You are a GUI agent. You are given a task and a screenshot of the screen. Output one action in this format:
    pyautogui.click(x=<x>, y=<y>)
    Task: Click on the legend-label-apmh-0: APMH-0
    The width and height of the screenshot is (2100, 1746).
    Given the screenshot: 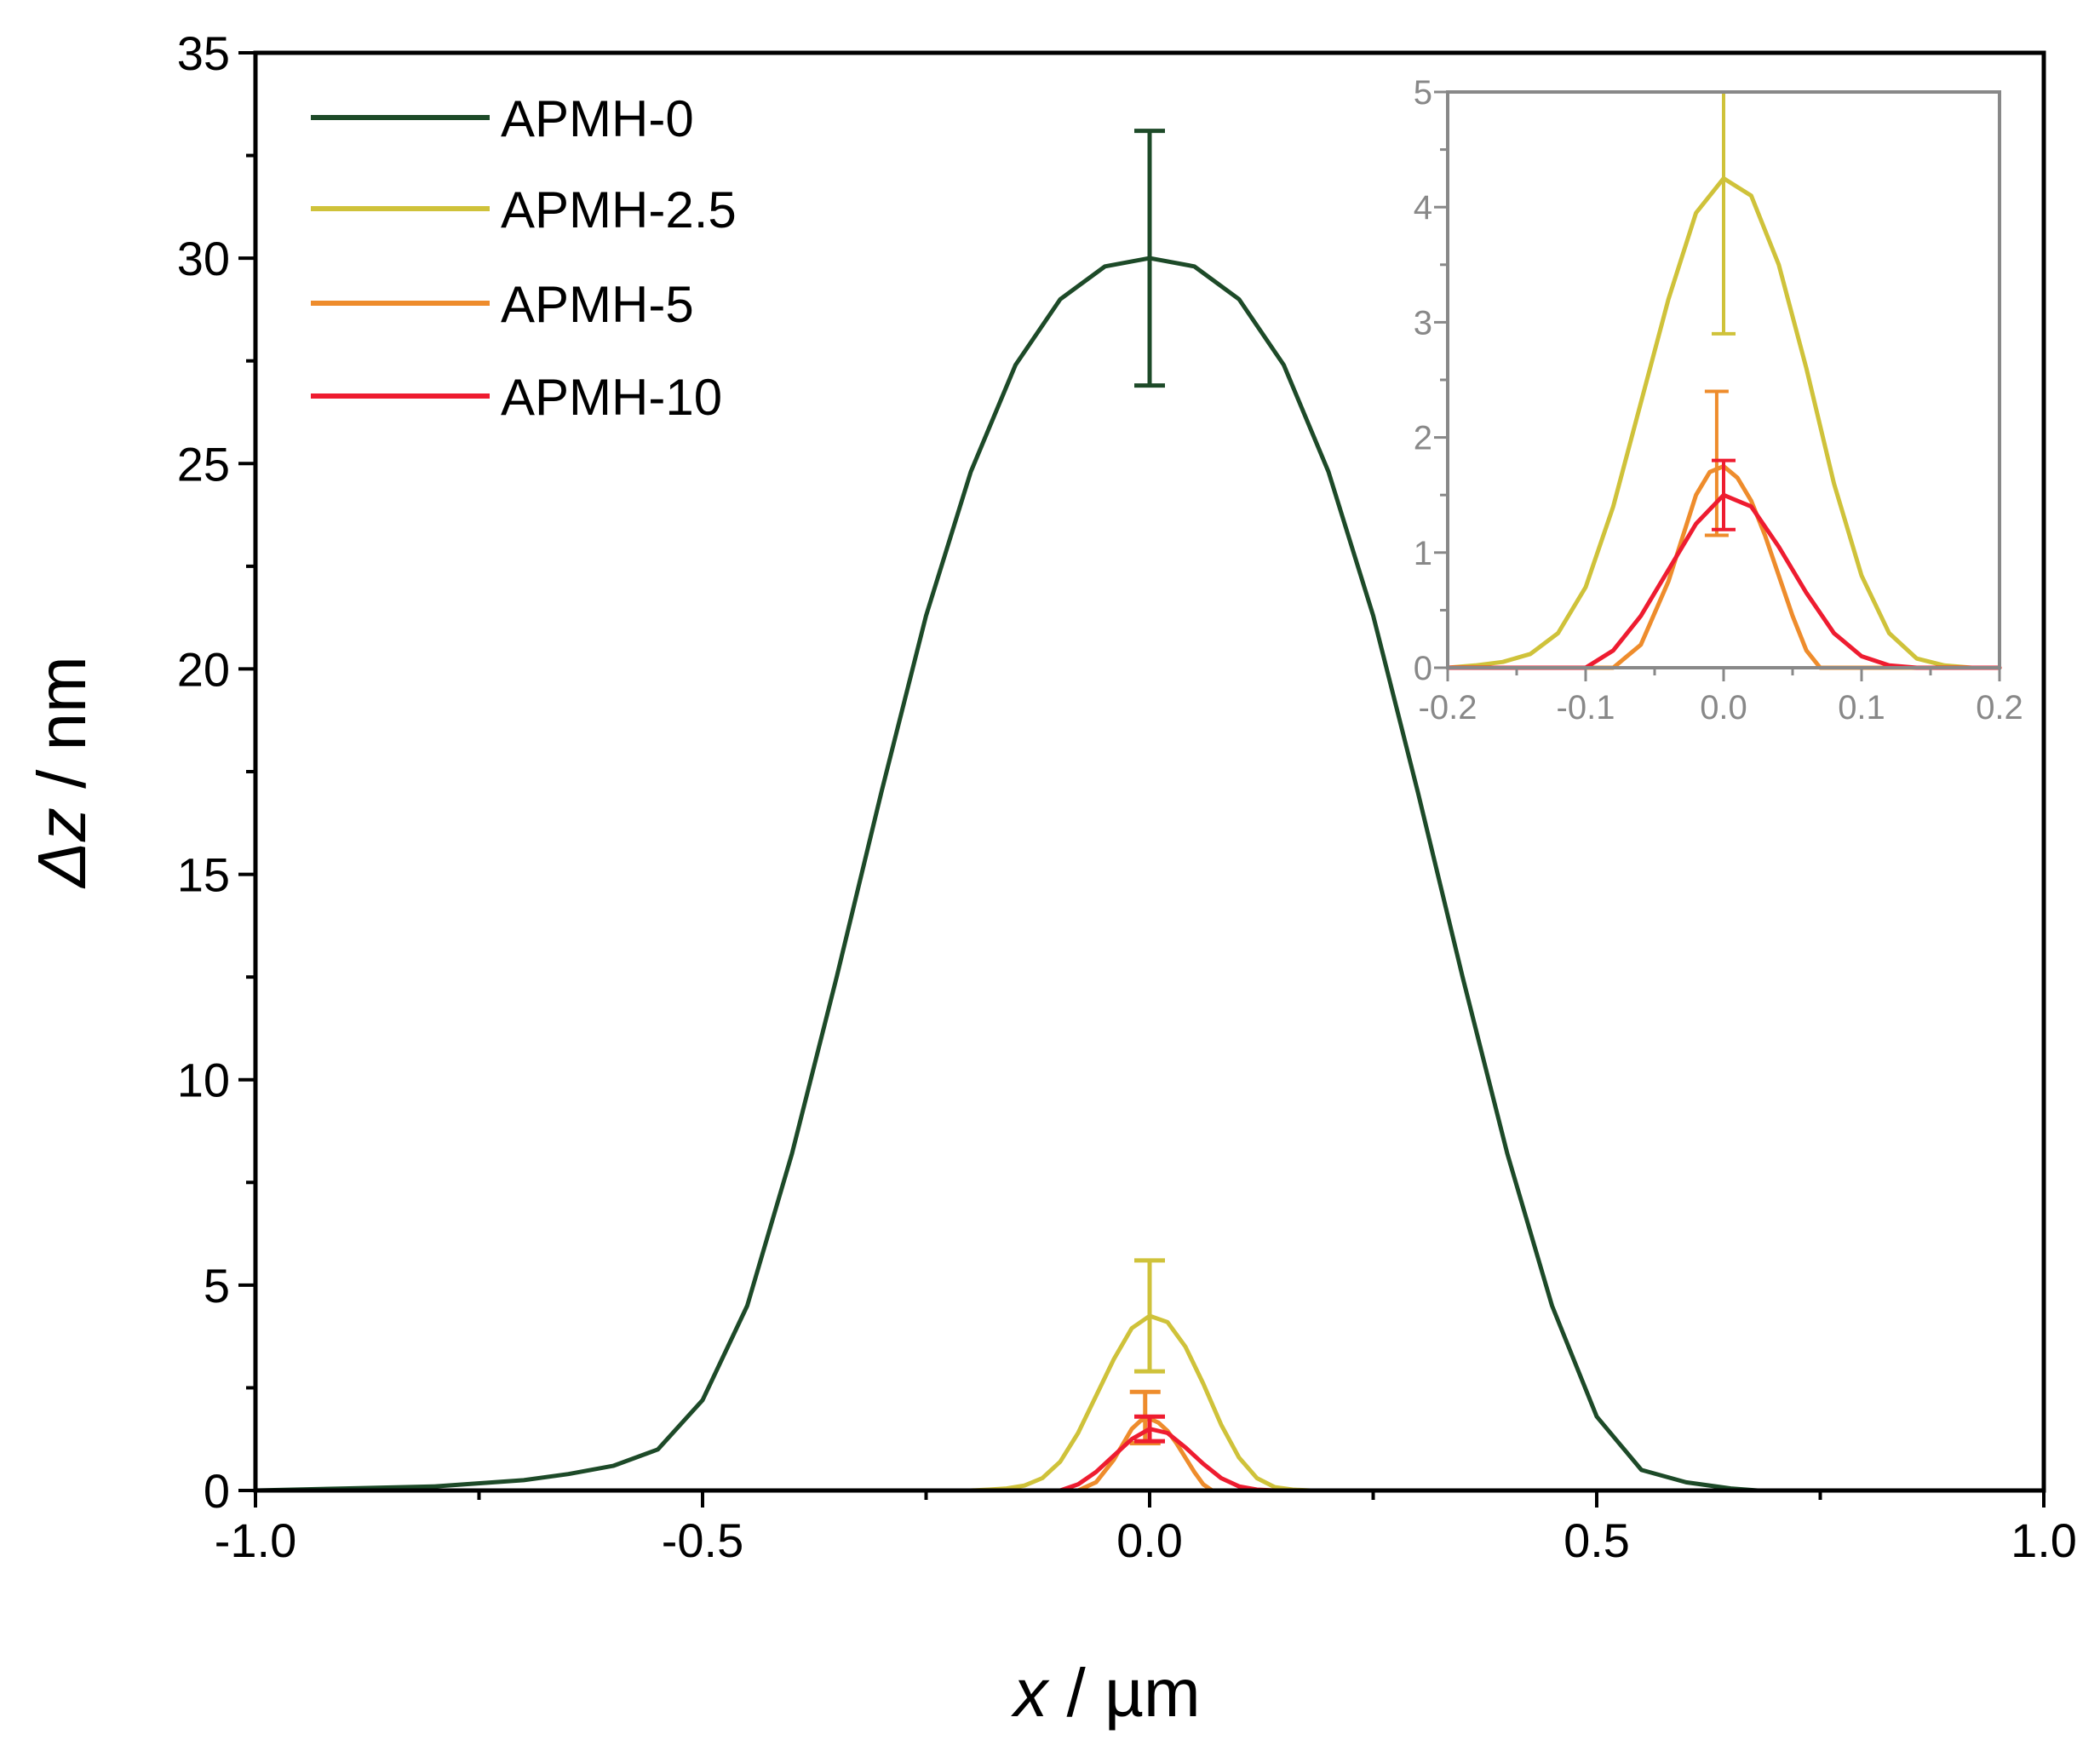 What is the action you would take?
    pyautogui.click(x=597, y=118)
    